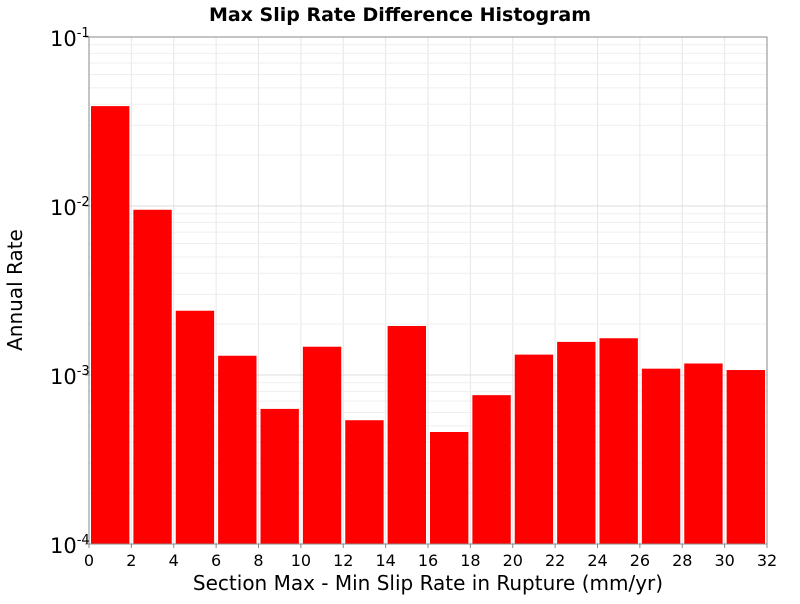  I want to click on x-tick-label: 20, so click(513, 560).